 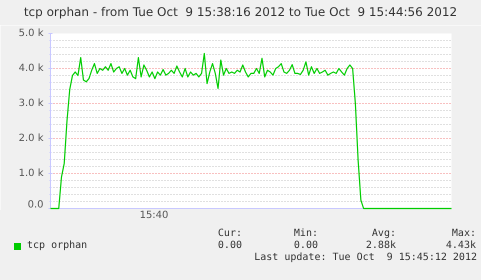 What do you see at coordinates (381, 246) in the screenshot?
I see `text: 2.88k` at bounding box center [381, 246].